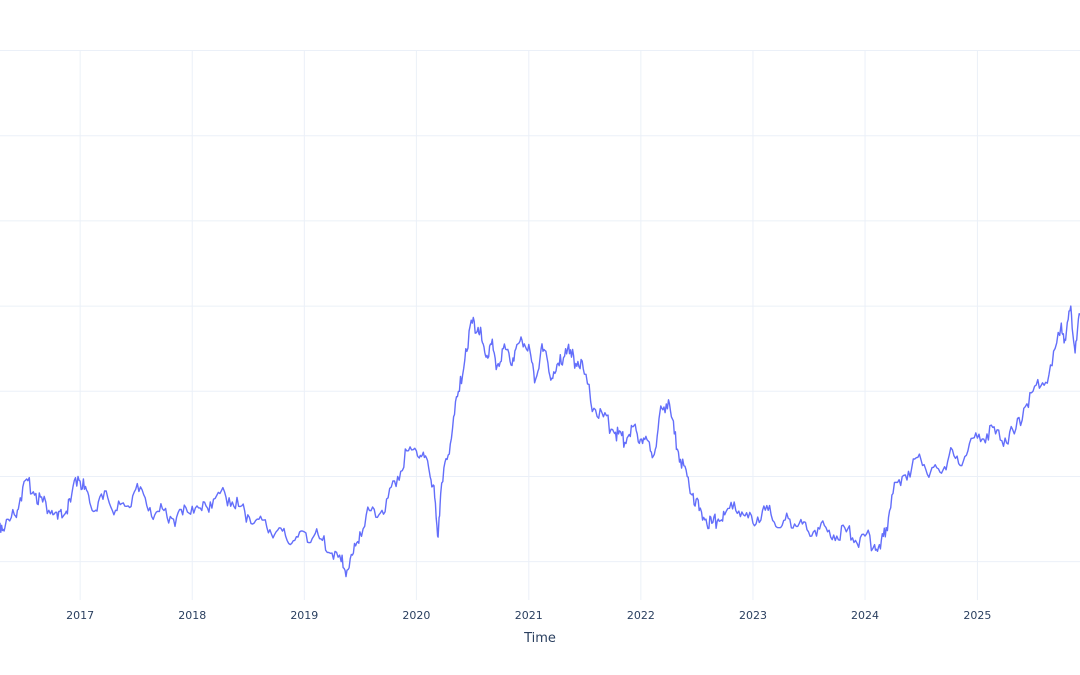 The height and width of the screenshot is (675, 1080). What do you see at coordinates (753, 615) in the screenshot?
I see `x-tick-label: 2023` at bounding box center [753, 615].